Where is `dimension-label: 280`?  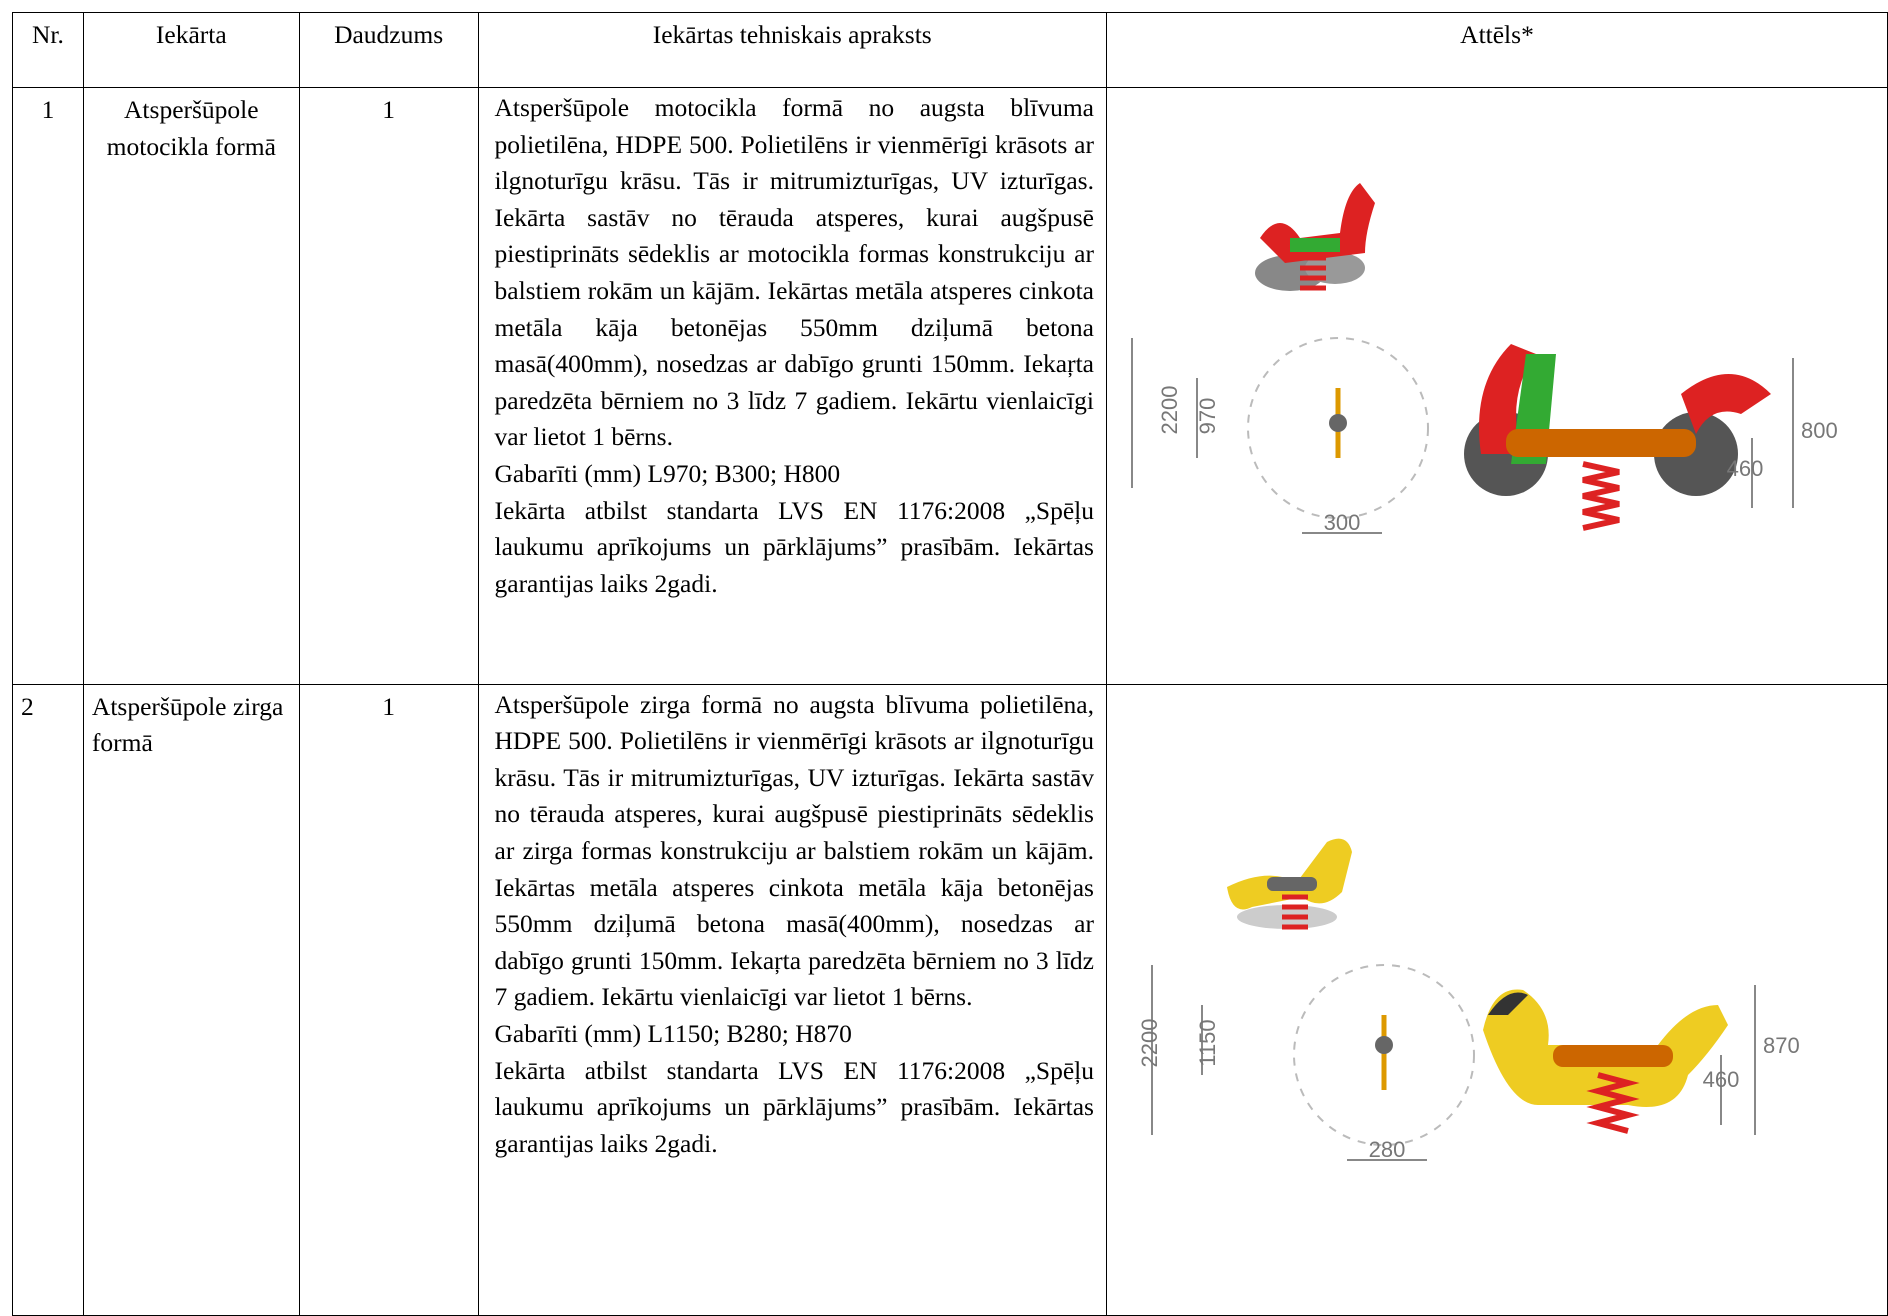
dimension-label: 280 is located at coordinates (1387, 1149).